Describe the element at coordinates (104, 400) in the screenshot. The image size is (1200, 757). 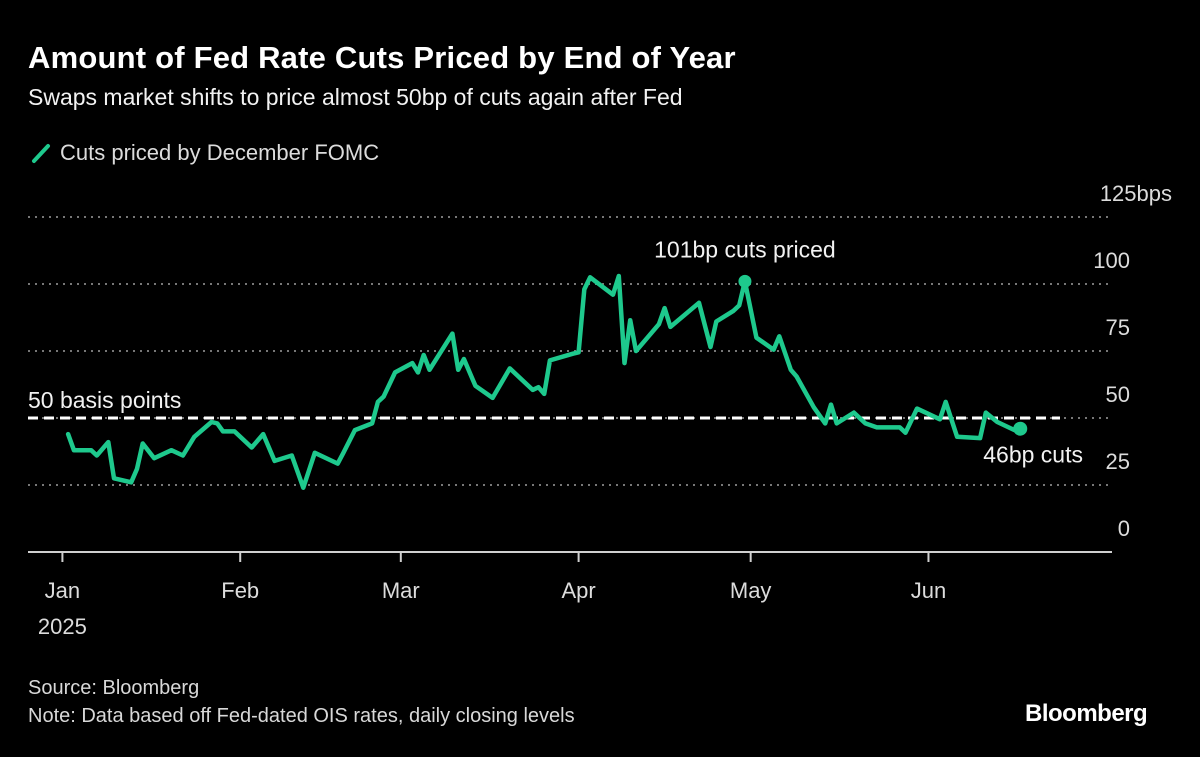
I see `reference-line-label: 50 basis points` at that location.